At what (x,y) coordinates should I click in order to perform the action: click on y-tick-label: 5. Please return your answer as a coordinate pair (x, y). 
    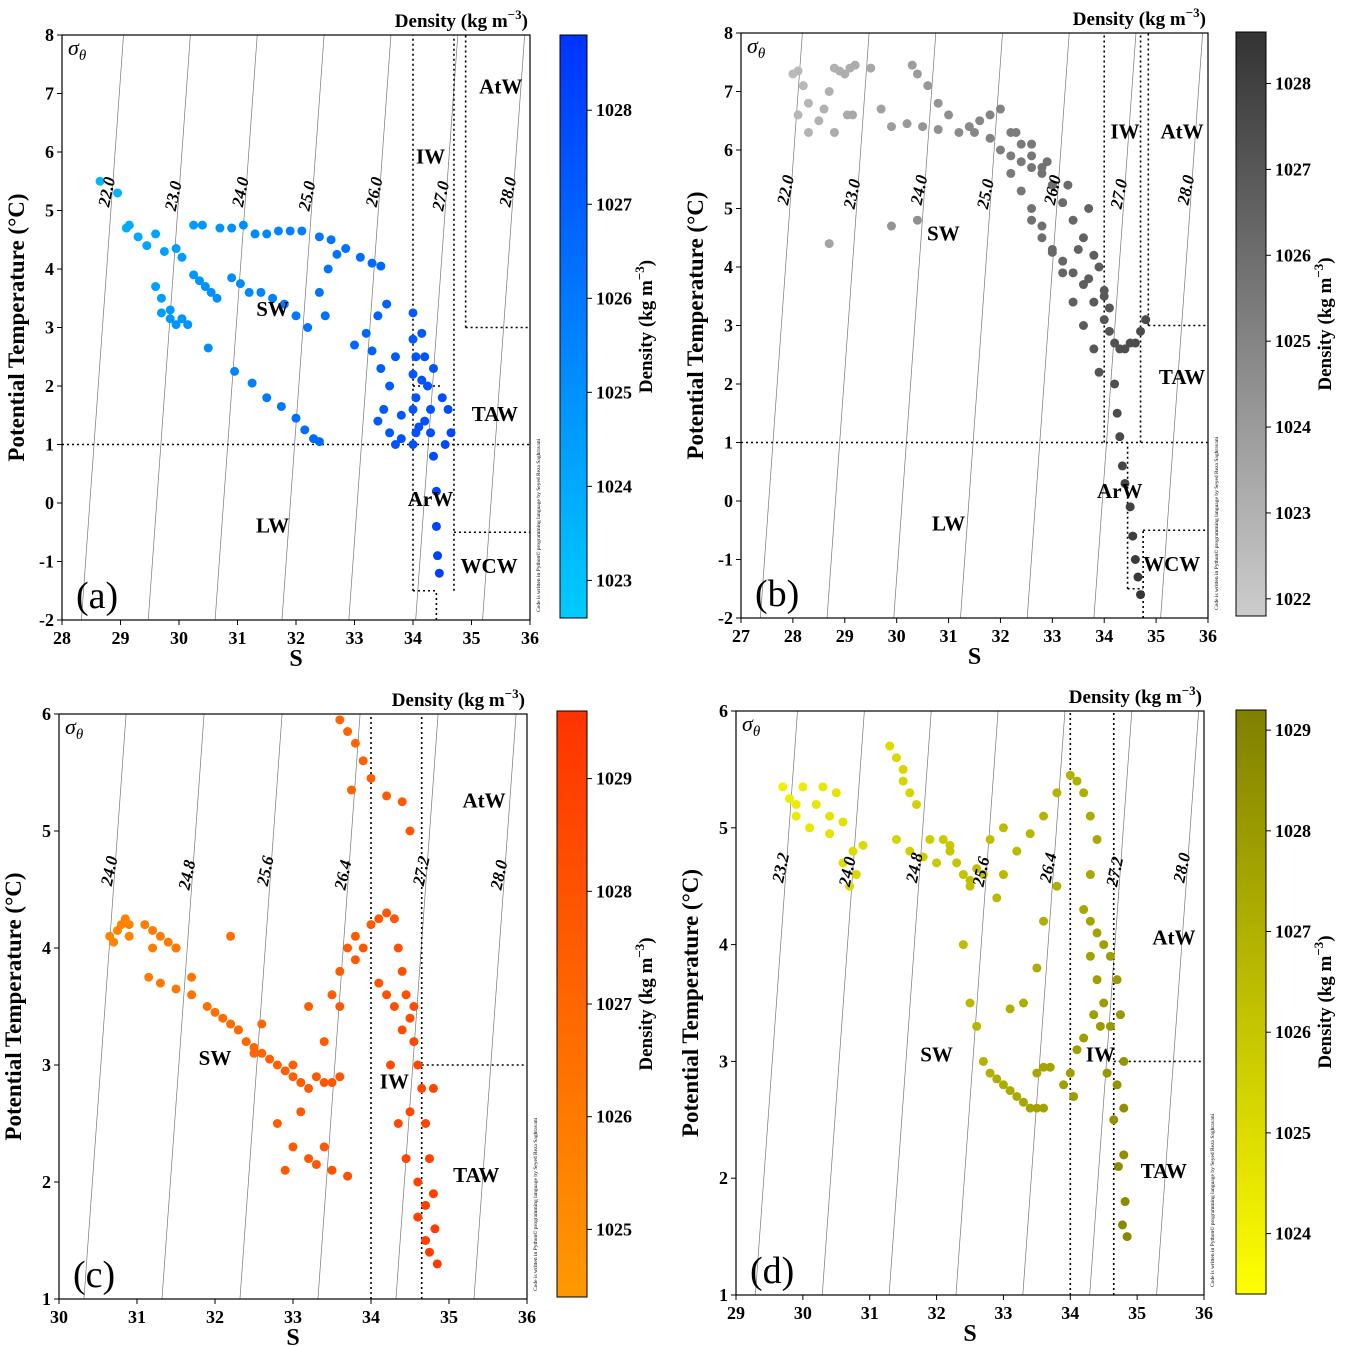
    Looking at the image, I should click on (49, 211).